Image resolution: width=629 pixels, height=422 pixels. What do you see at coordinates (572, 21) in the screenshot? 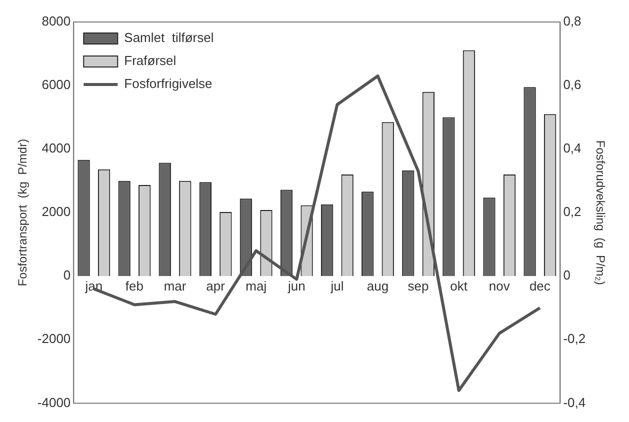
I see `y2-tick-label: 0,8` at bounding box center [572, 21].